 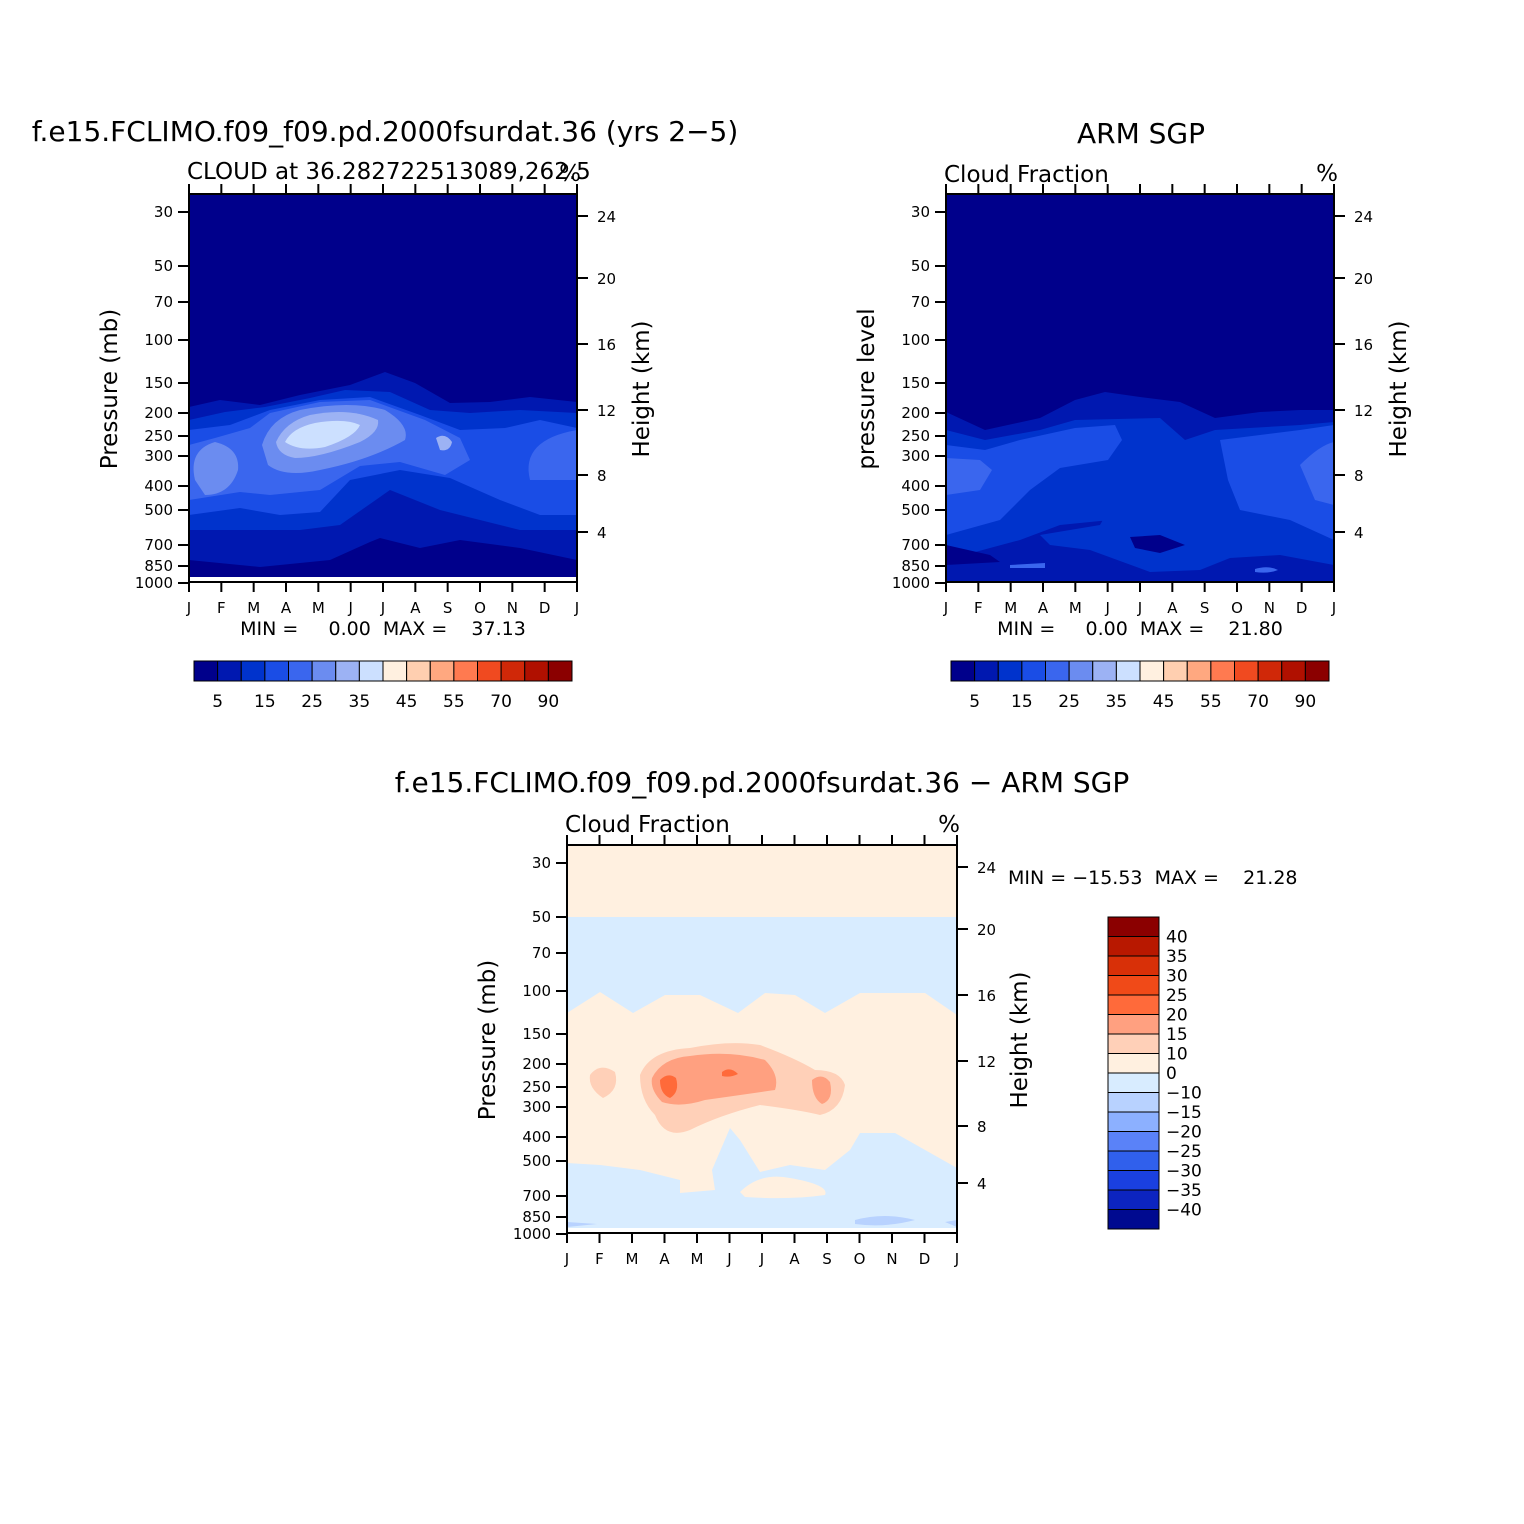 What do you see at coordinates (383, 388) in the screenshot?
I see `model-contour-field` at bounding box center [383, 388].